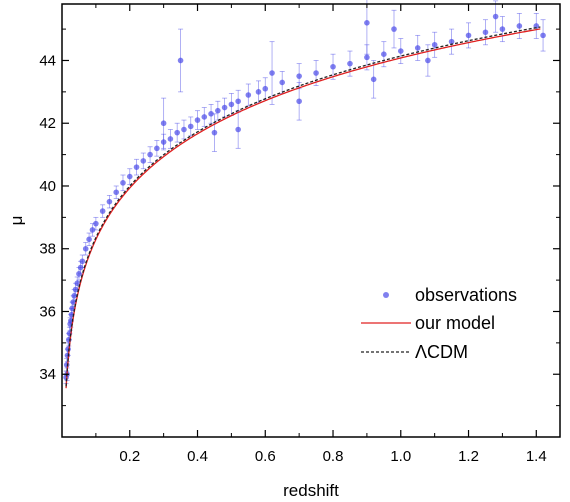 The image size is (570, 502). I want to click on x-tick-label: 0.4, so click(197, 456).